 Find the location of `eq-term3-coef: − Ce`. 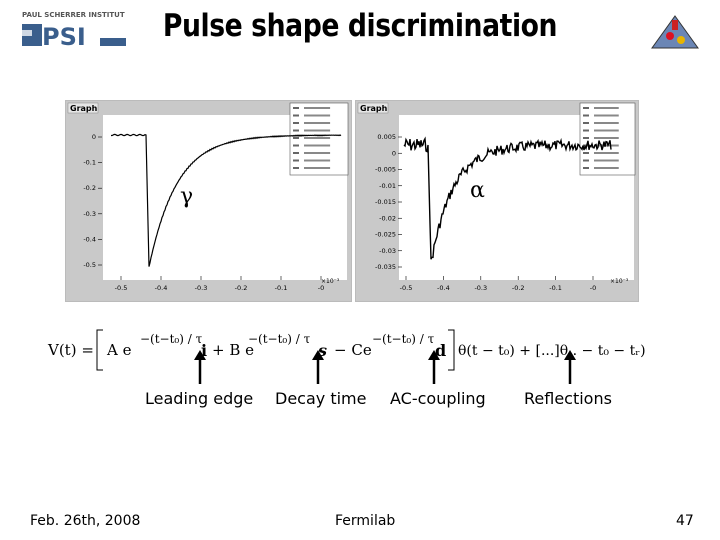

eq-term3-coef: − Ce is located at coordinates (353, 350).